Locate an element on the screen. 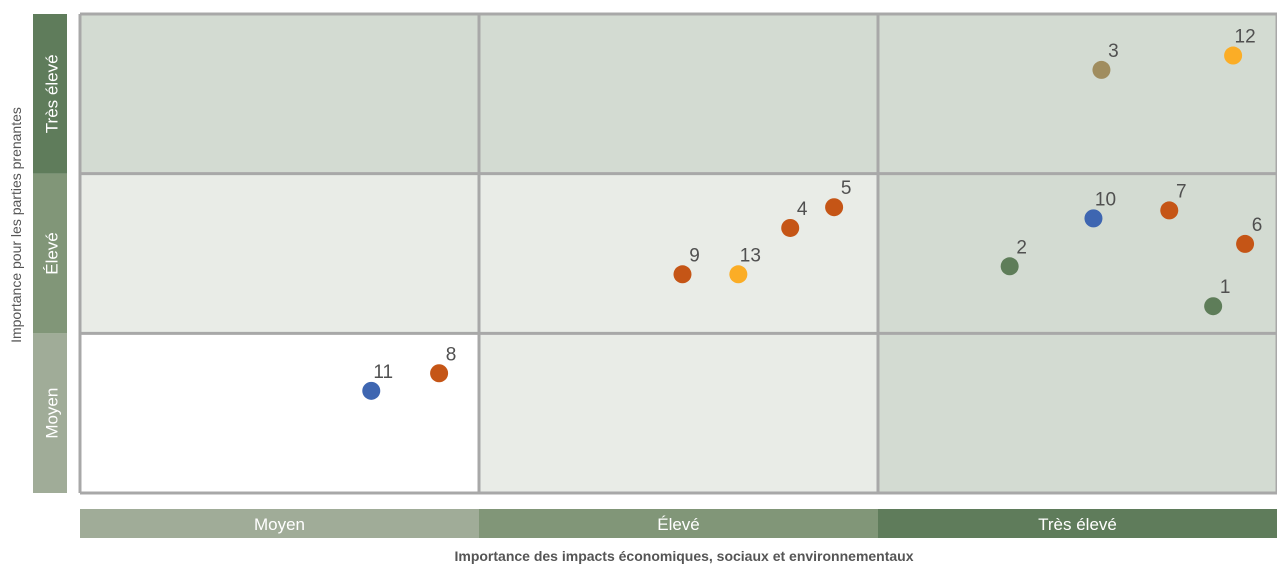  data-point-label: 6 is located at coordinates (1257, 225).